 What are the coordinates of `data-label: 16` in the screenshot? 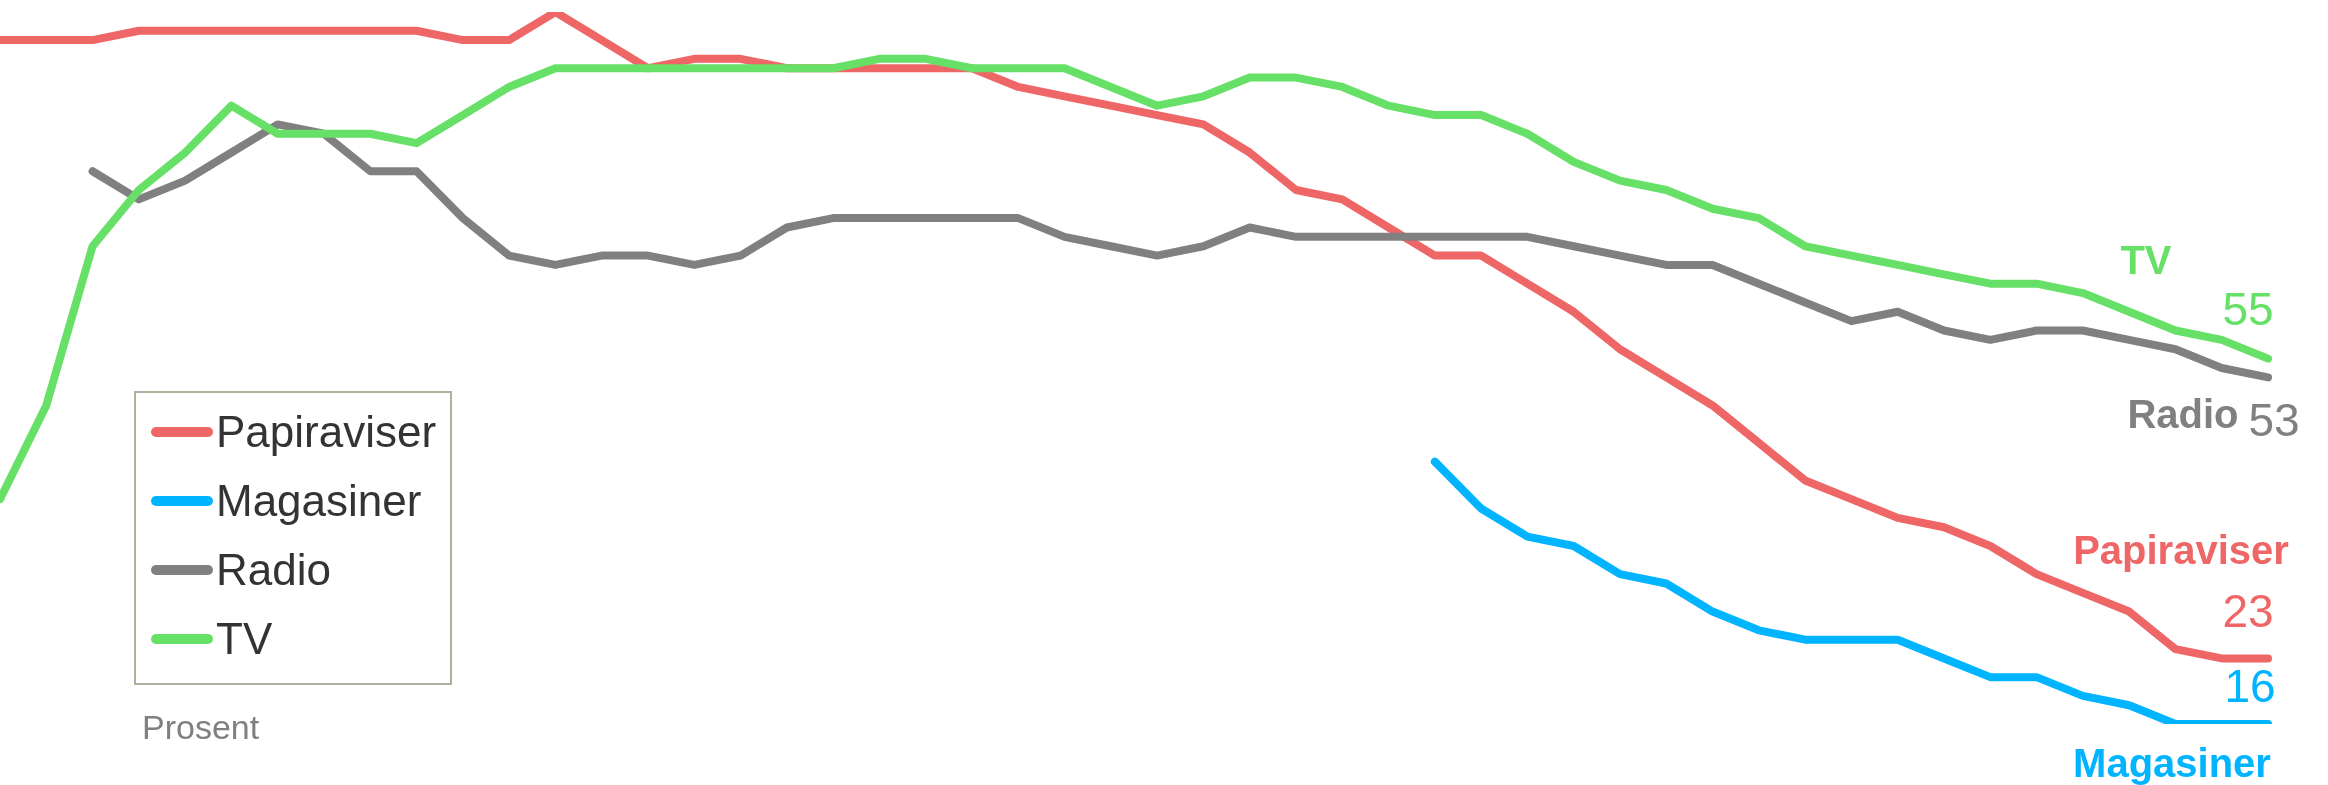 It's located at (2250, 686).